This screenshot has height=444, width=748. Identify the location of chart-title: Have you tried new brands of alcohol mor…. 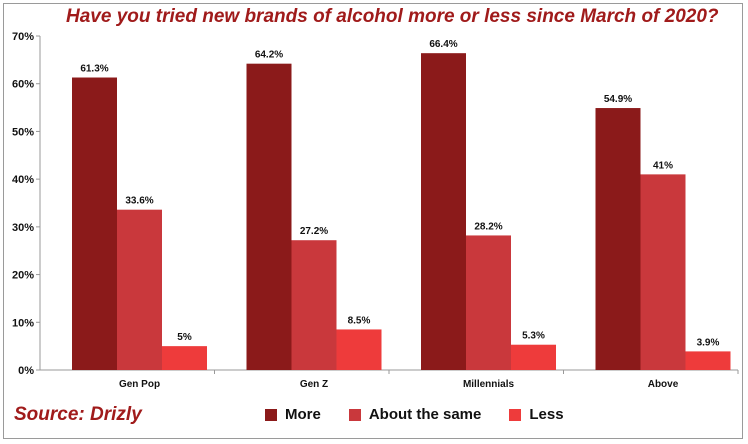
(392, 16).